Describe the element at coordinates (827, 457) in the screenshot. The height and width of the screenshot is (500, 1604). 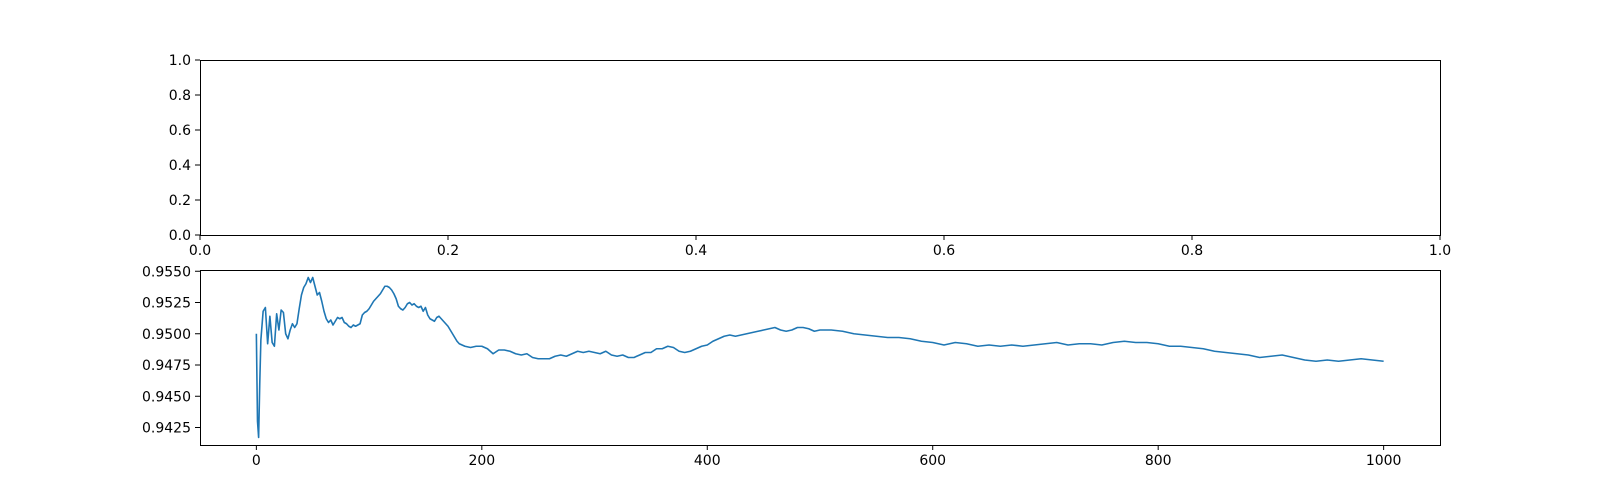
I see `bottom-x-ticks: 0 200 400 600 800 1000` at that location.